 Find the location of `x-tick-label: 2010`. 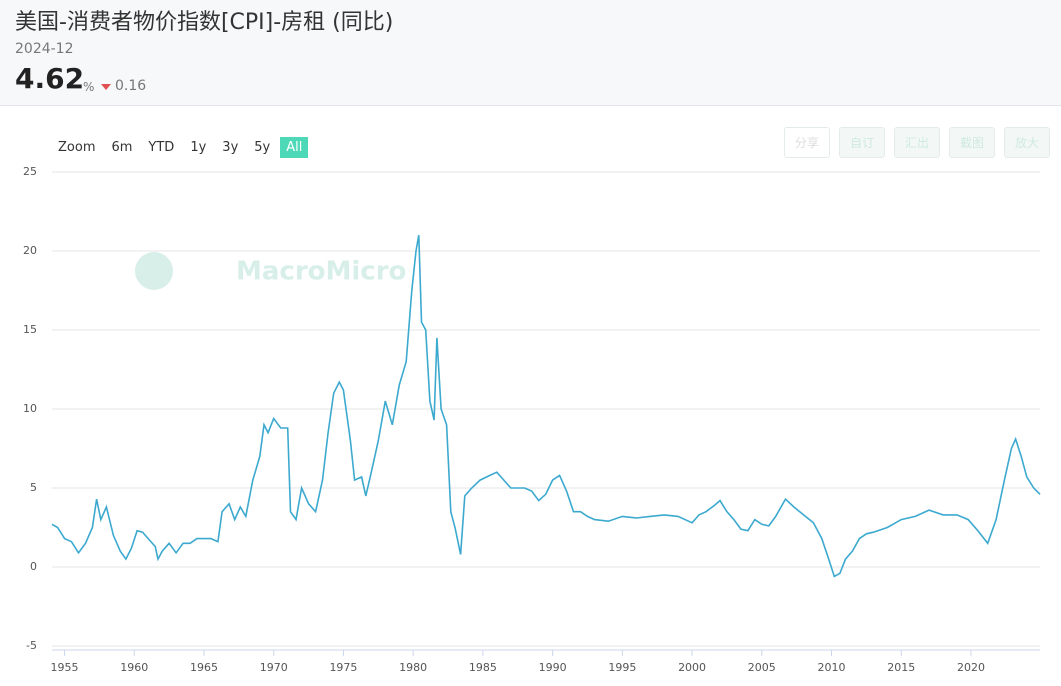

x-tick-label: 2010 is located at coordinates (832, 667).